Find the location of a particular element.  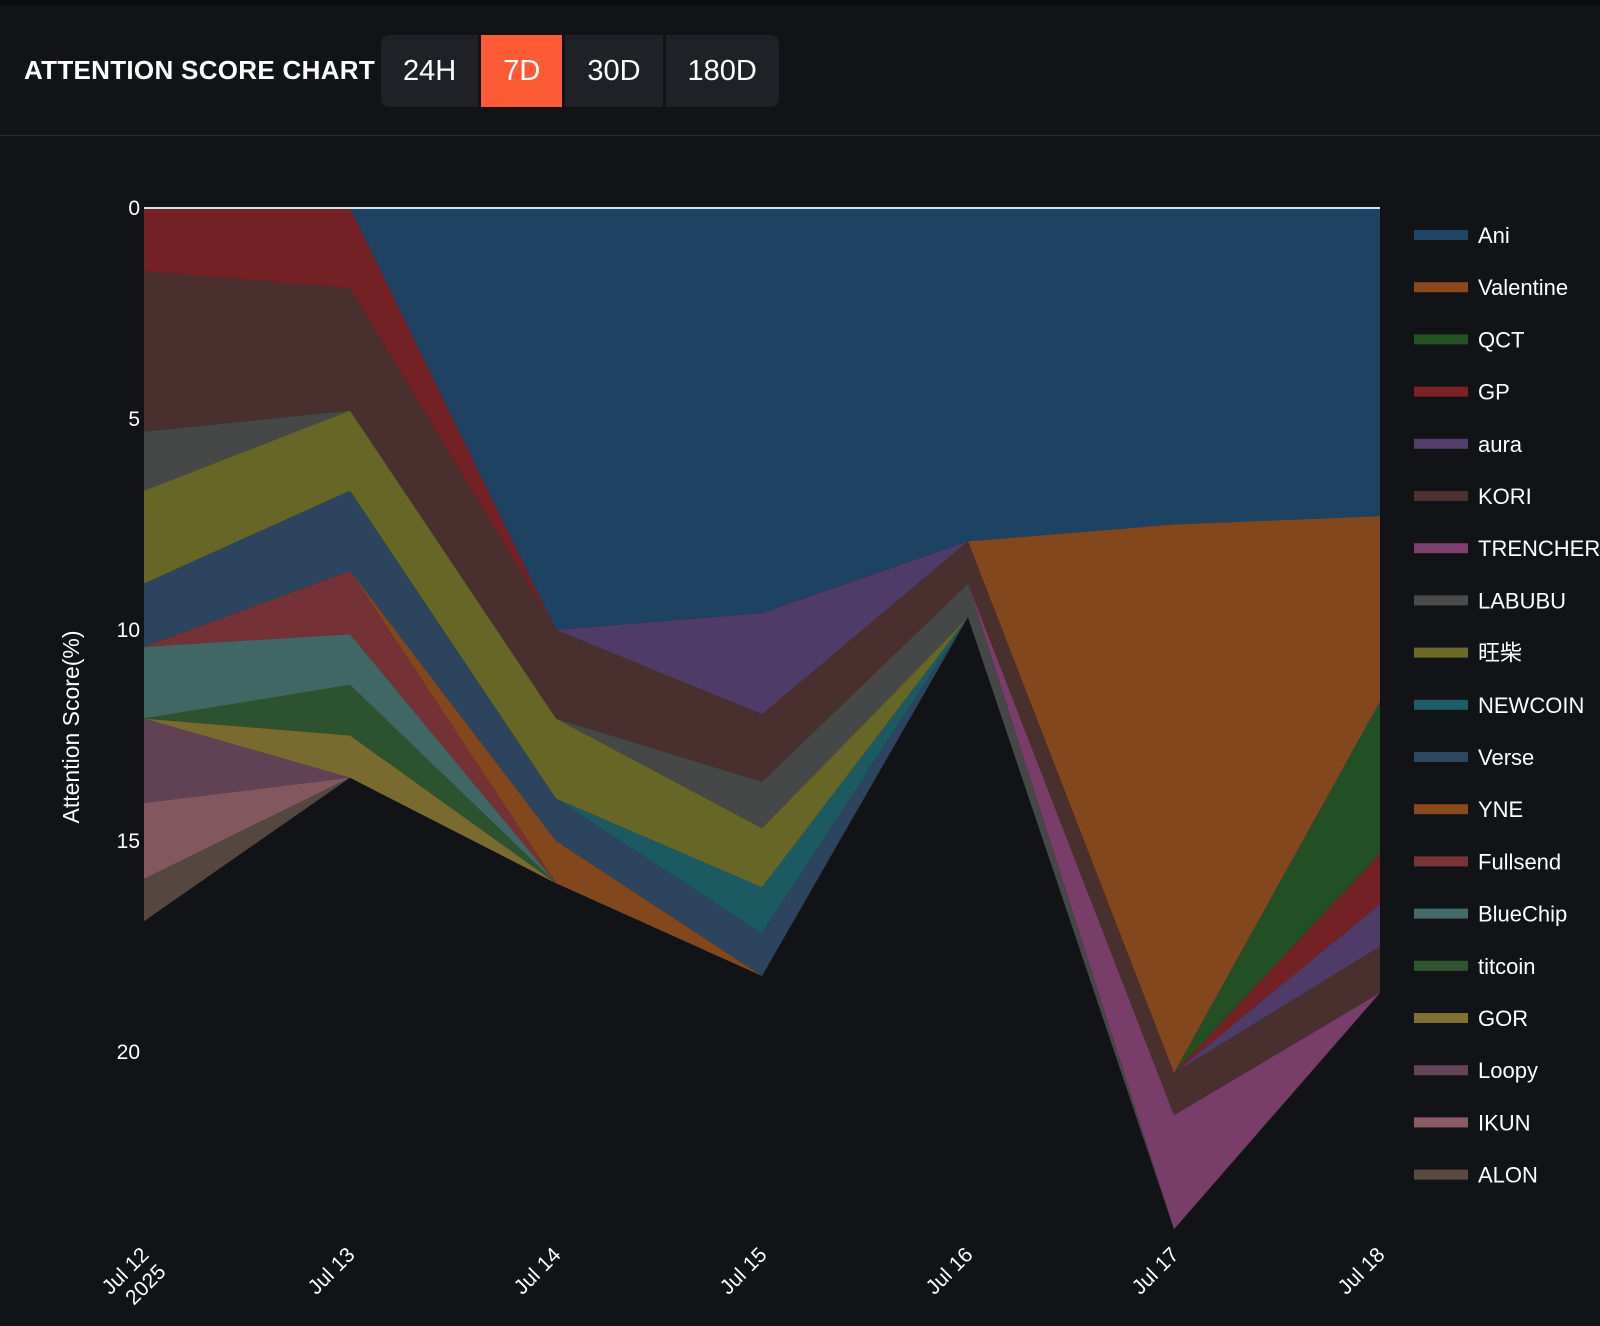

legend-label: Valentine is located at coordinates (1523, 287).